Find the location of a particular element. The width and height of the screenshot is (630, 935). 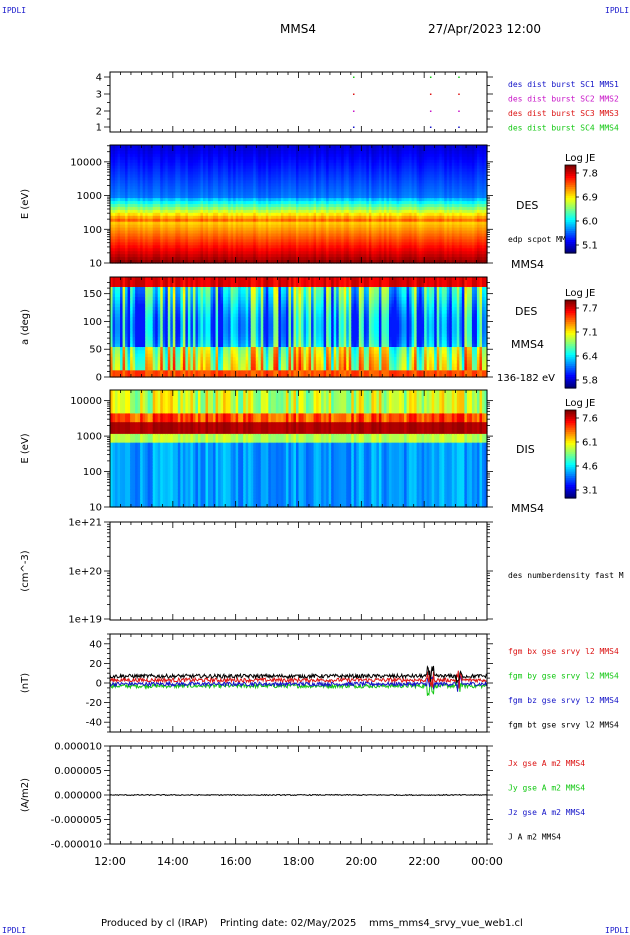

colorbar-tick-label: 7.8 is located at coordinates (590, 174).